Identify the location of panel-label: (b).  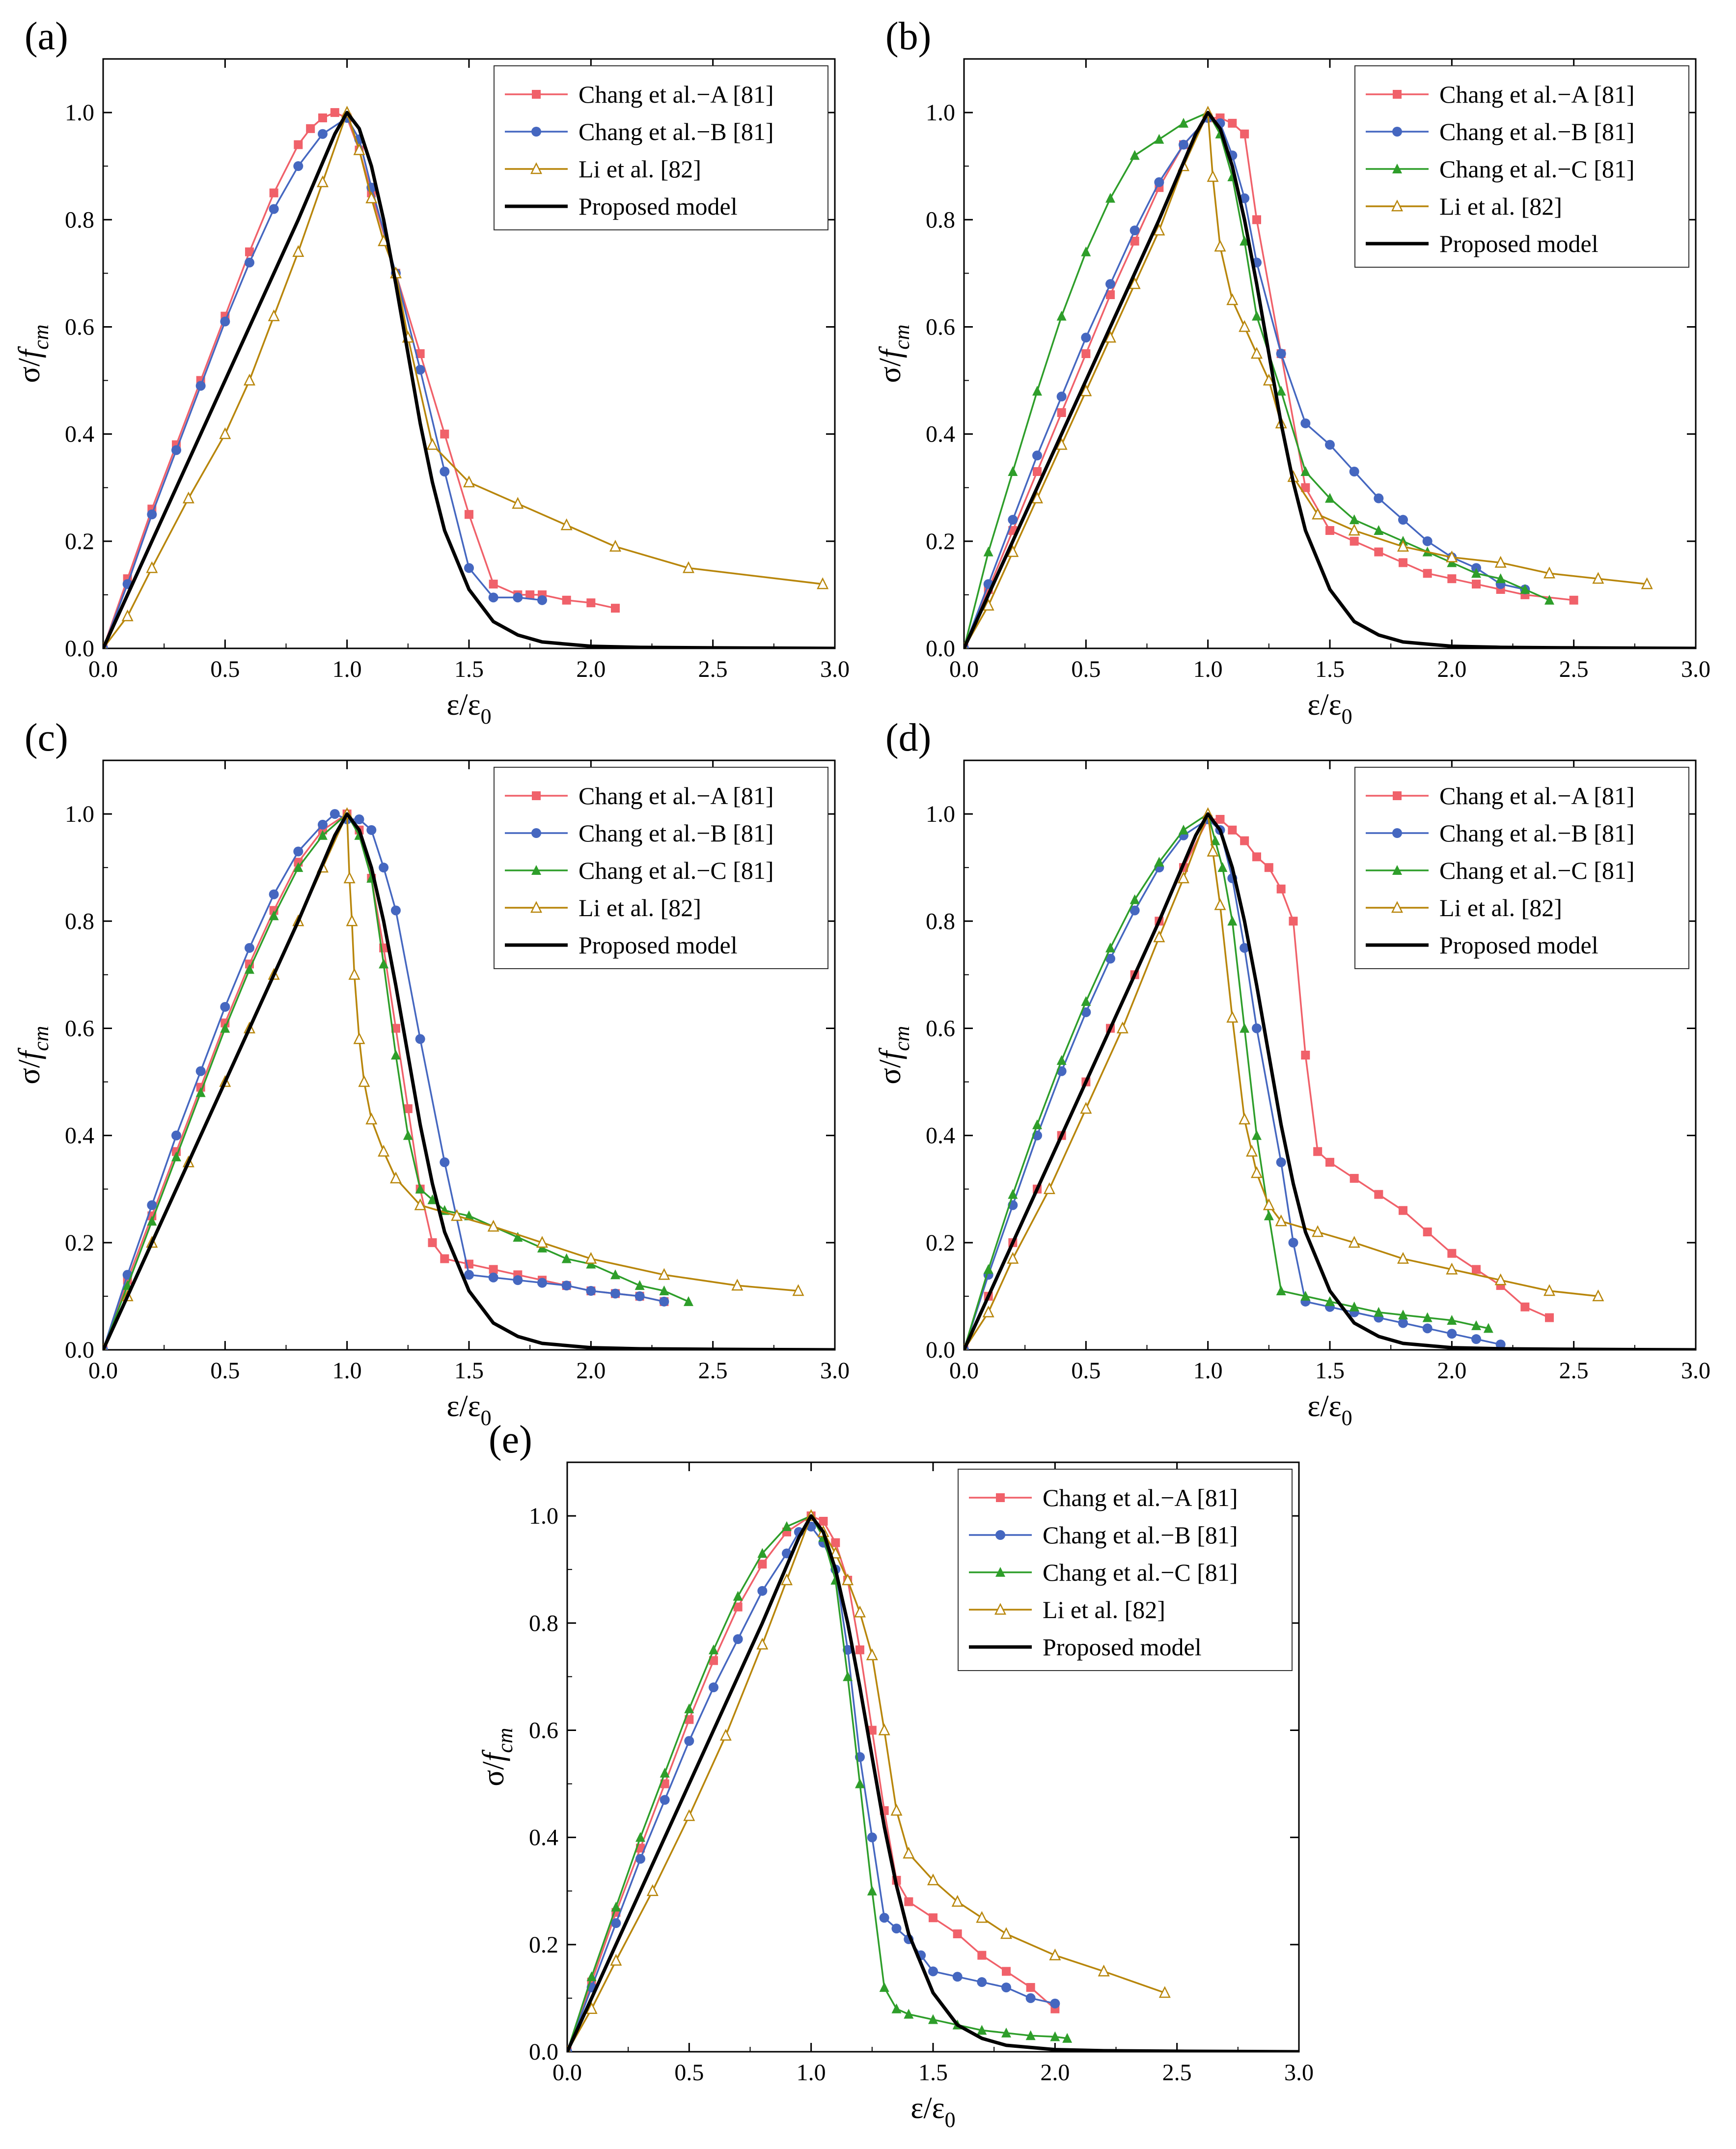
(908, 36).